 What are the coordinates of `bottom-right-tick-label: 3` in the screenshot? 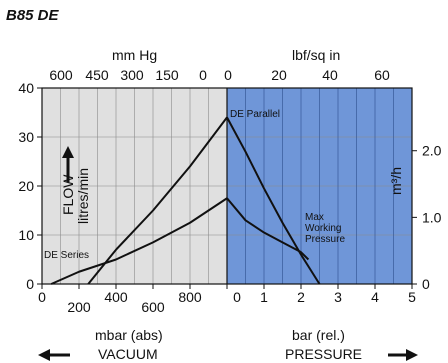 It's located at (338, 297).